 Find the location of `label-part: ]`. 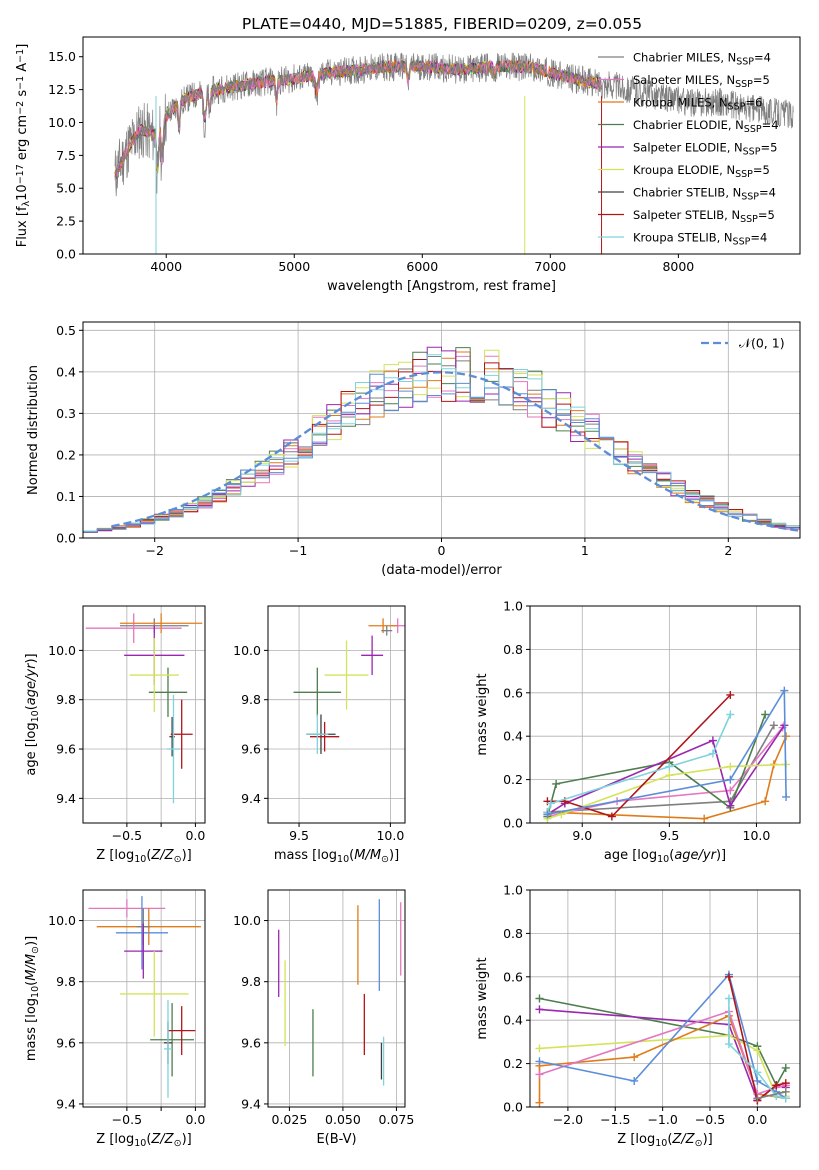

label-part: ] is located at coordinates (22, 46).